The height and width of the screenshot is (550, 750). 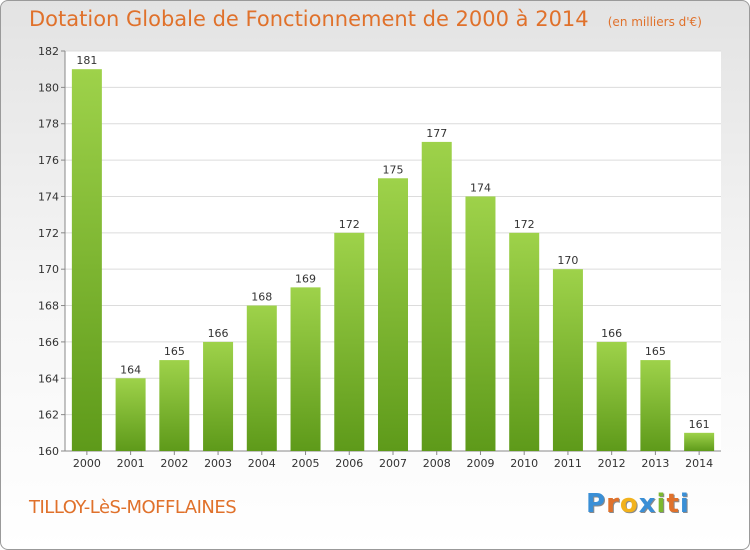 What do you see at coordinates (174, 463) in the screenshot?
I see `x-tick-label: 2002` at bounding box center [174, 463].